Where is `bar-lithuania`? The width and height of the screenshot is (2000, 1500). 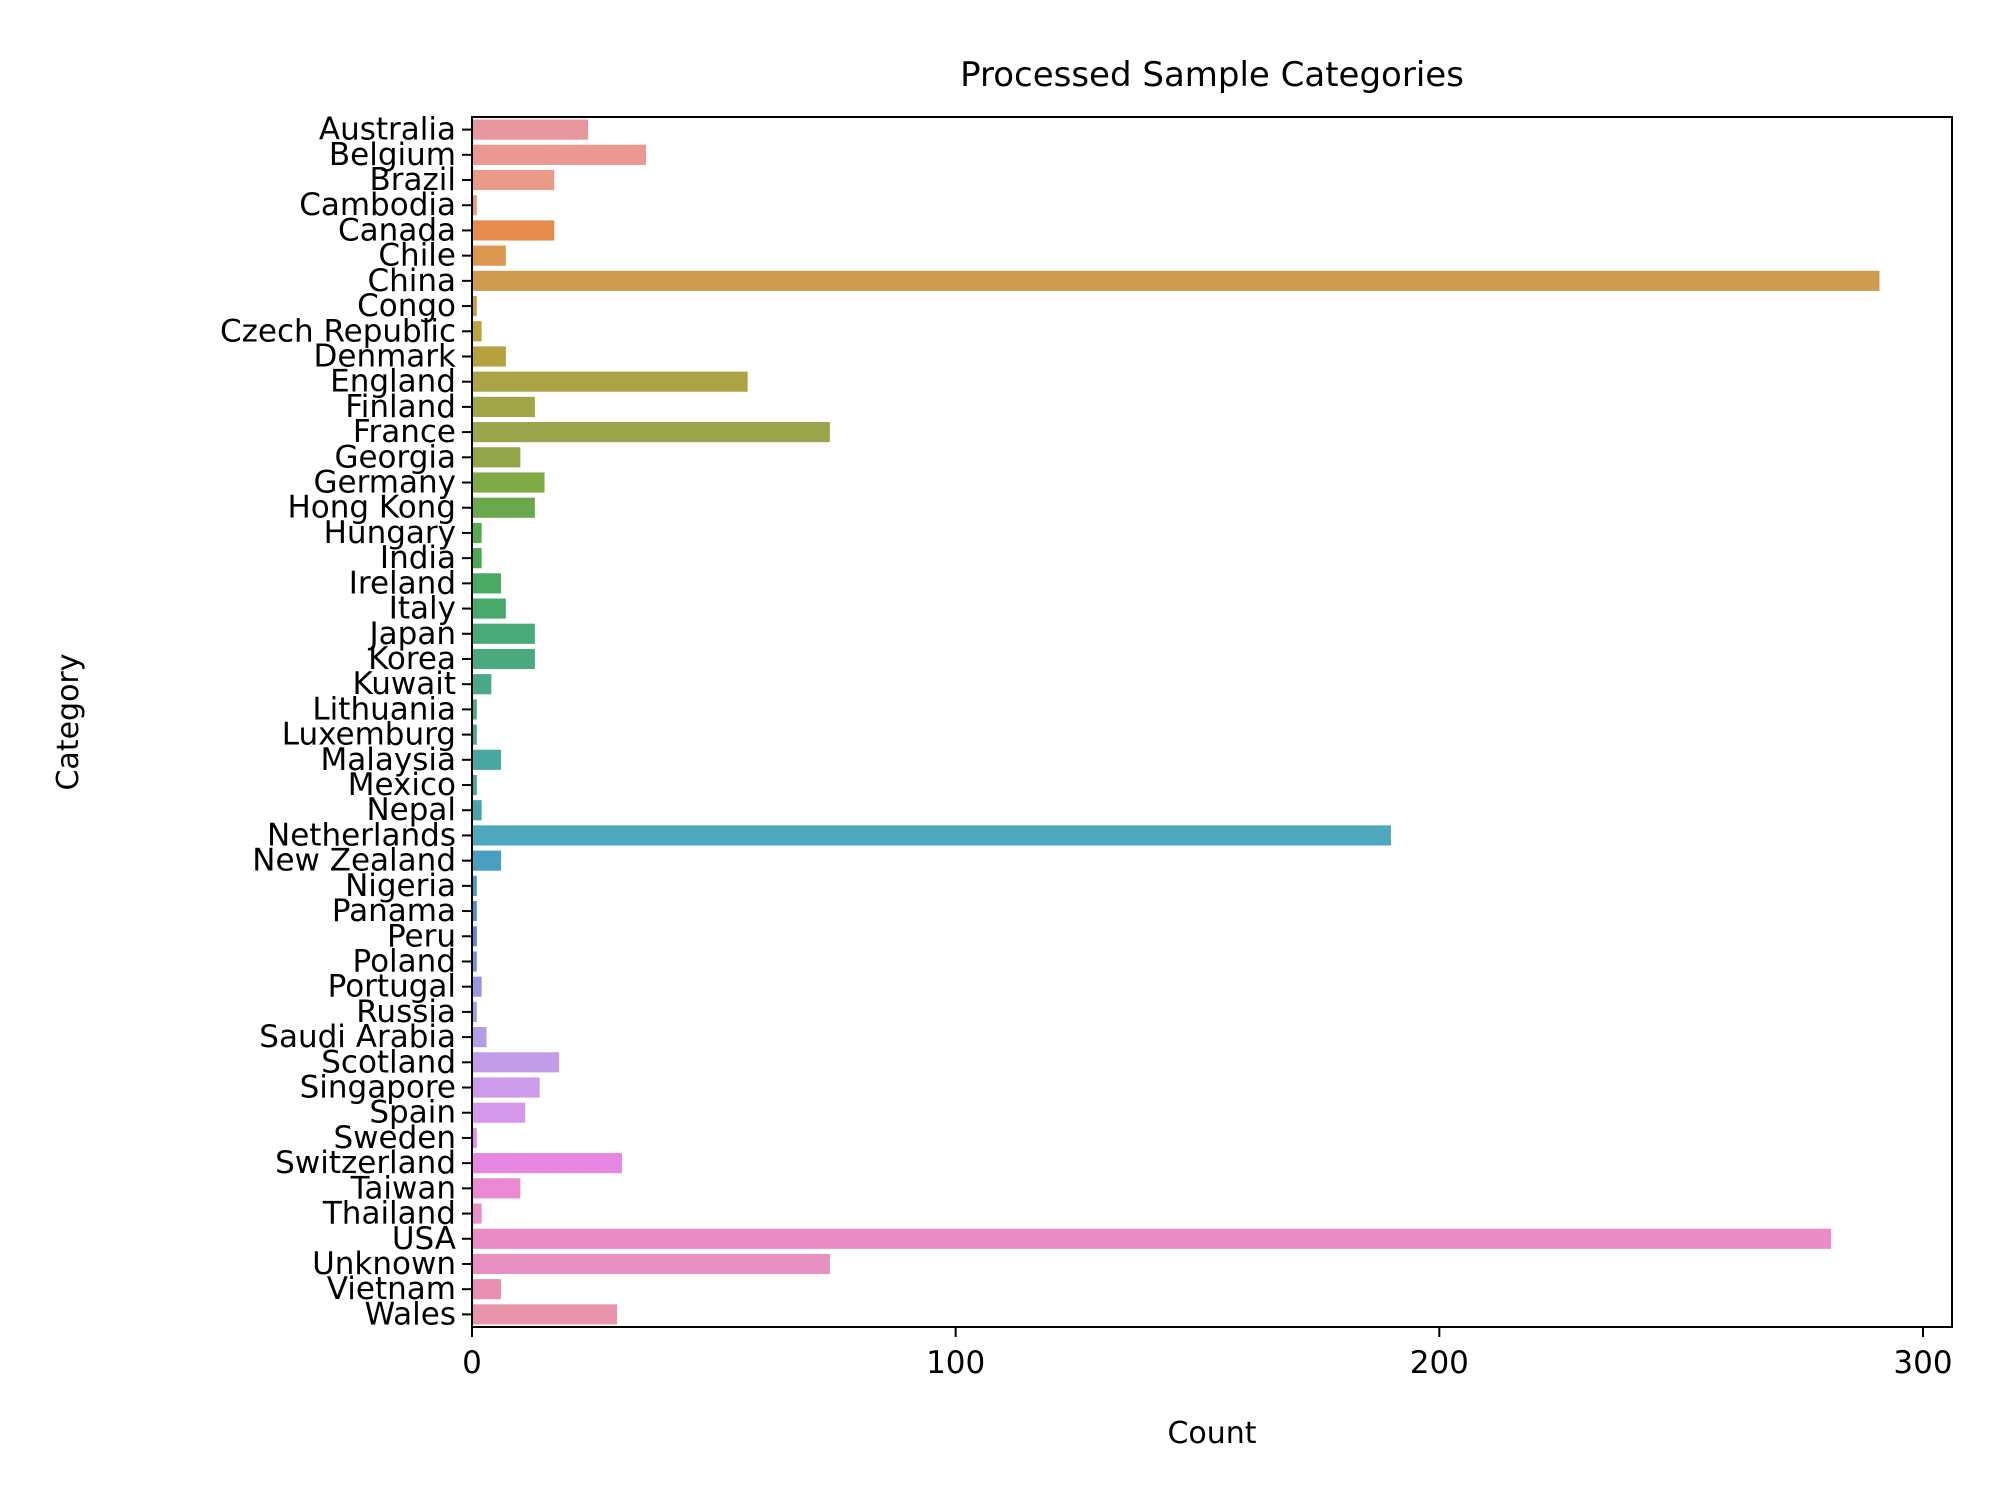
bar-lithuania is located at coordinates (474, 709).